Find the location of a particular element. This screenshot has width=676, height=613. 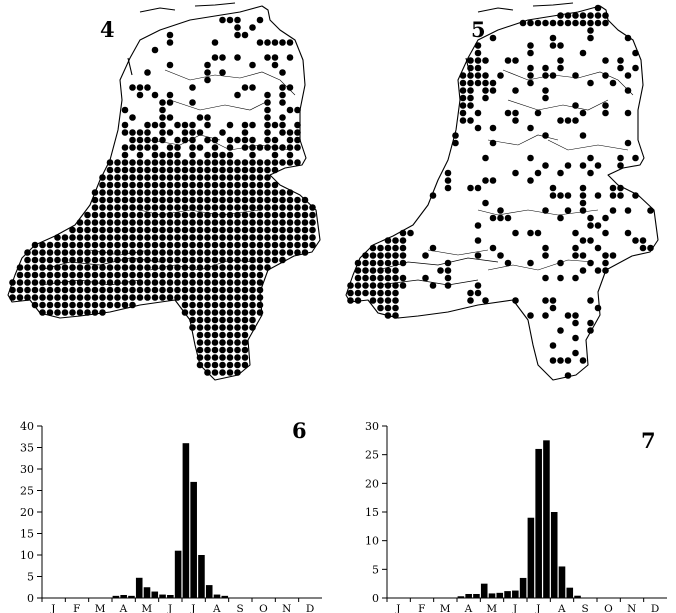

chart-7-month-label: J is located at coordinates (398, 608).